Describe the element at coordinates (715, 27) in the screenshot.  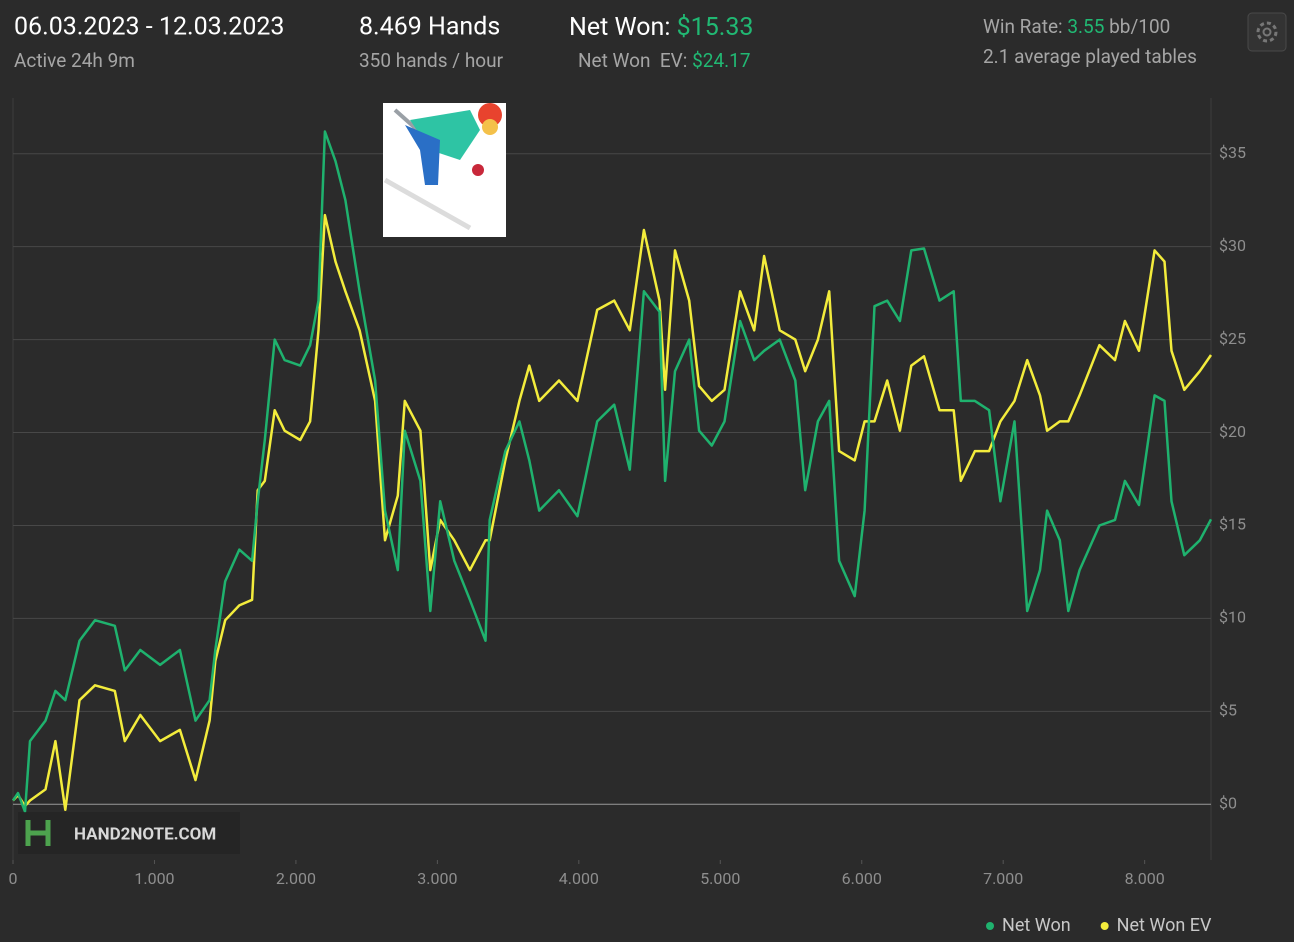
I see `net-won-value: $15.33` at that location.